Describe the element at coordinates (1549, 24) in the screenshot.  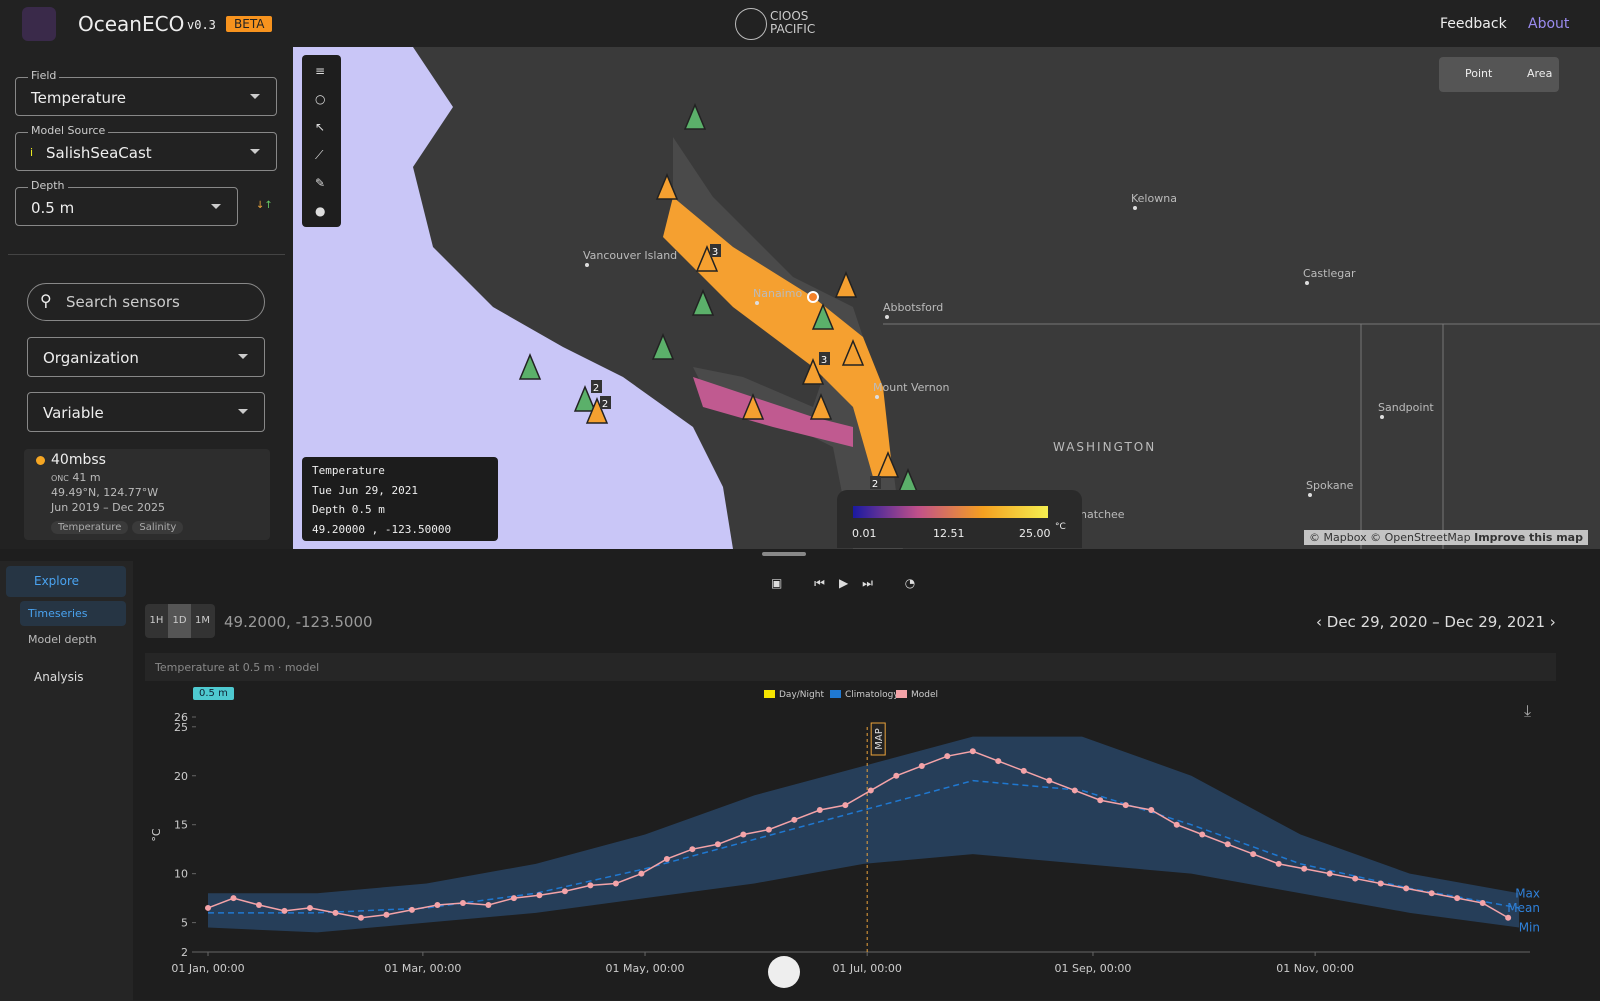
I see `nav-link: About` at that location.